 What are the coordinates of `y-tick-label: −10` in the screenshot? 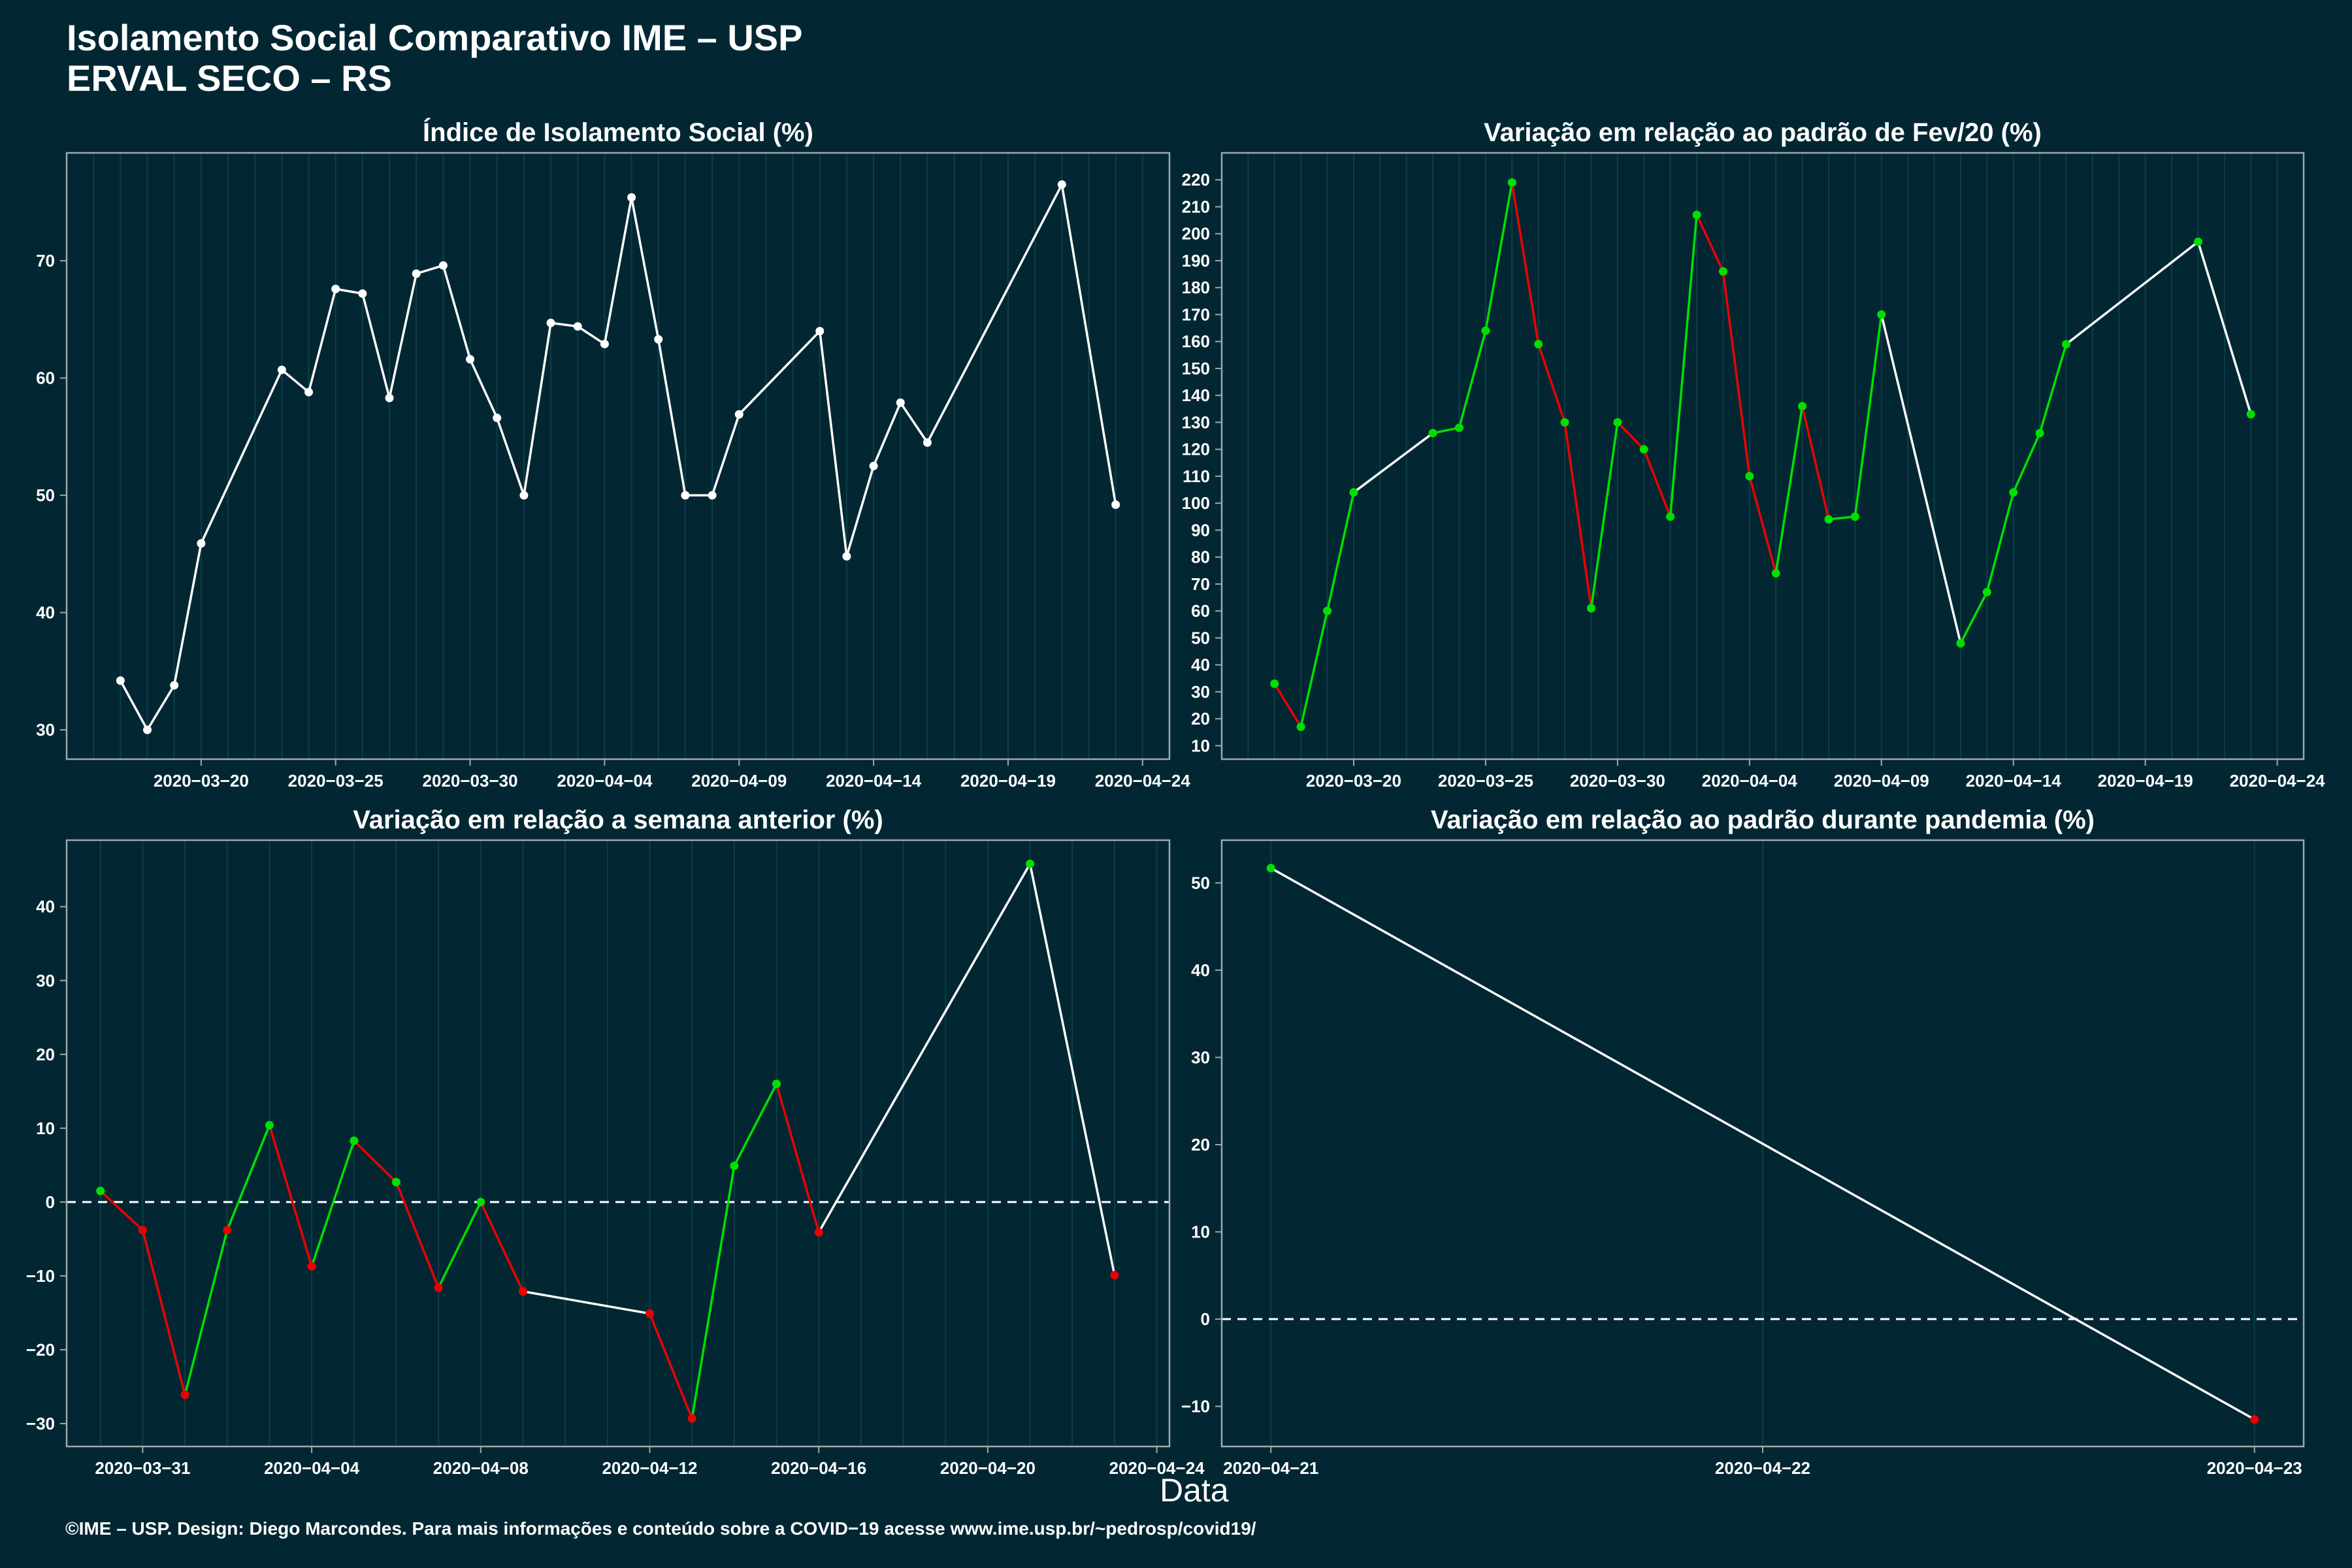 It's located at (40, 1276).